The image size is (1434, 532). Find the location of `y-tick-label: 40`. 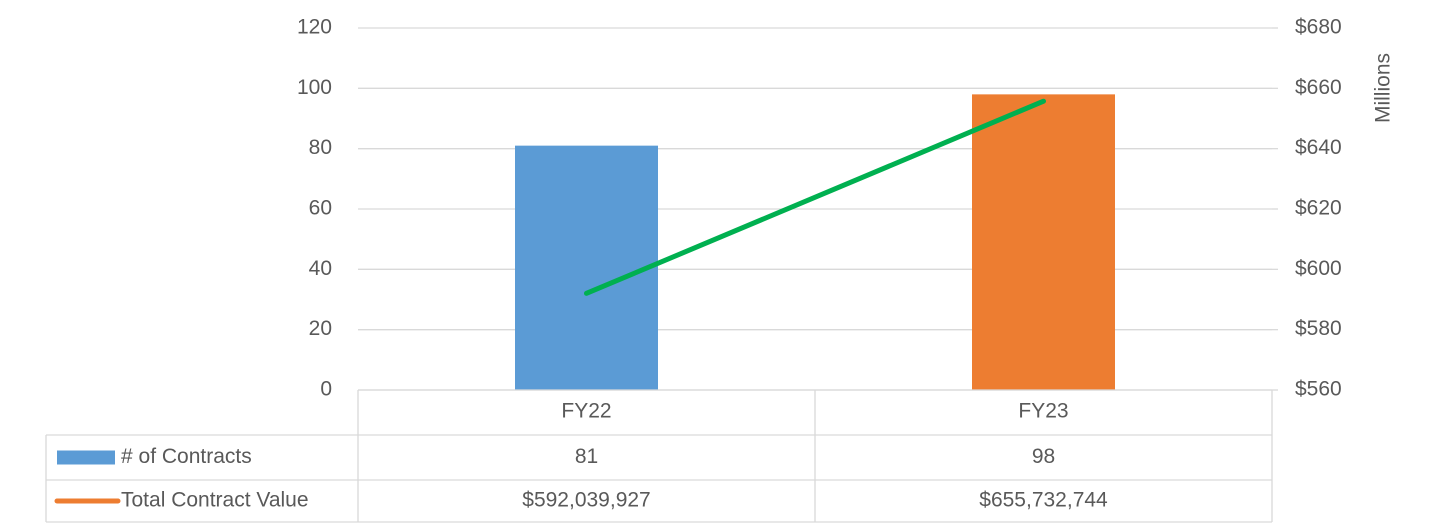

y-tick-label: 40 is located at coordinates (320, 268).